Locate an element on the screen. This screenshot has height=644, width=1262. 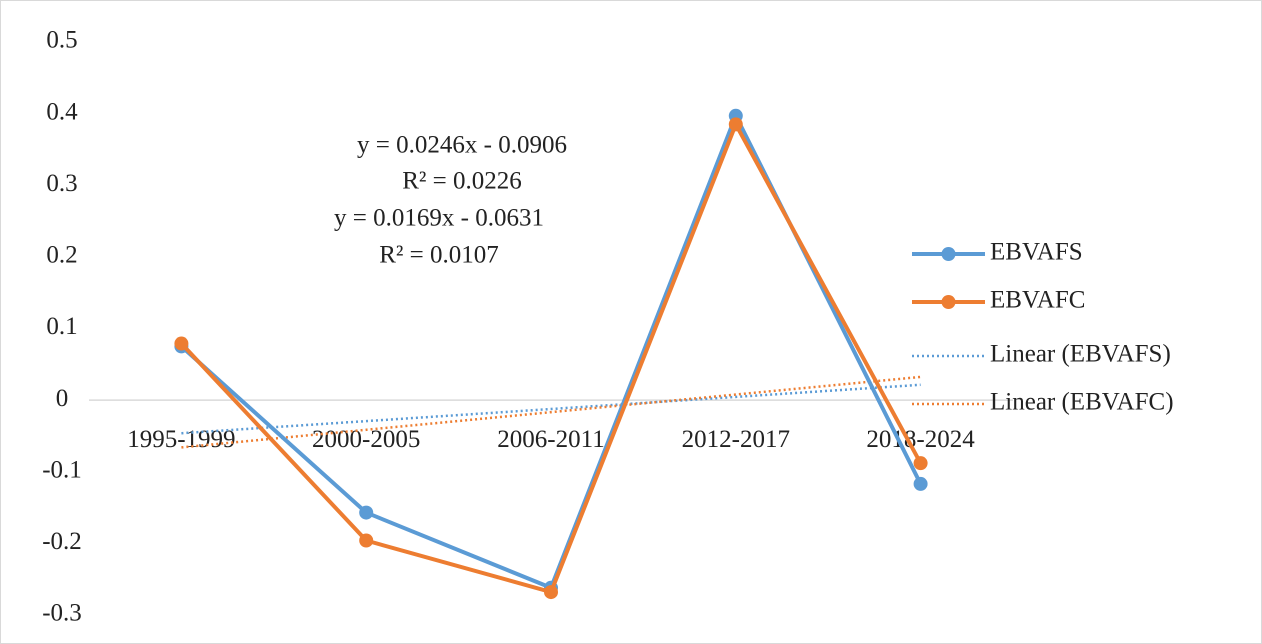
legend-label: Linear (EBVAFS) is located at coordinates (1080, 354).